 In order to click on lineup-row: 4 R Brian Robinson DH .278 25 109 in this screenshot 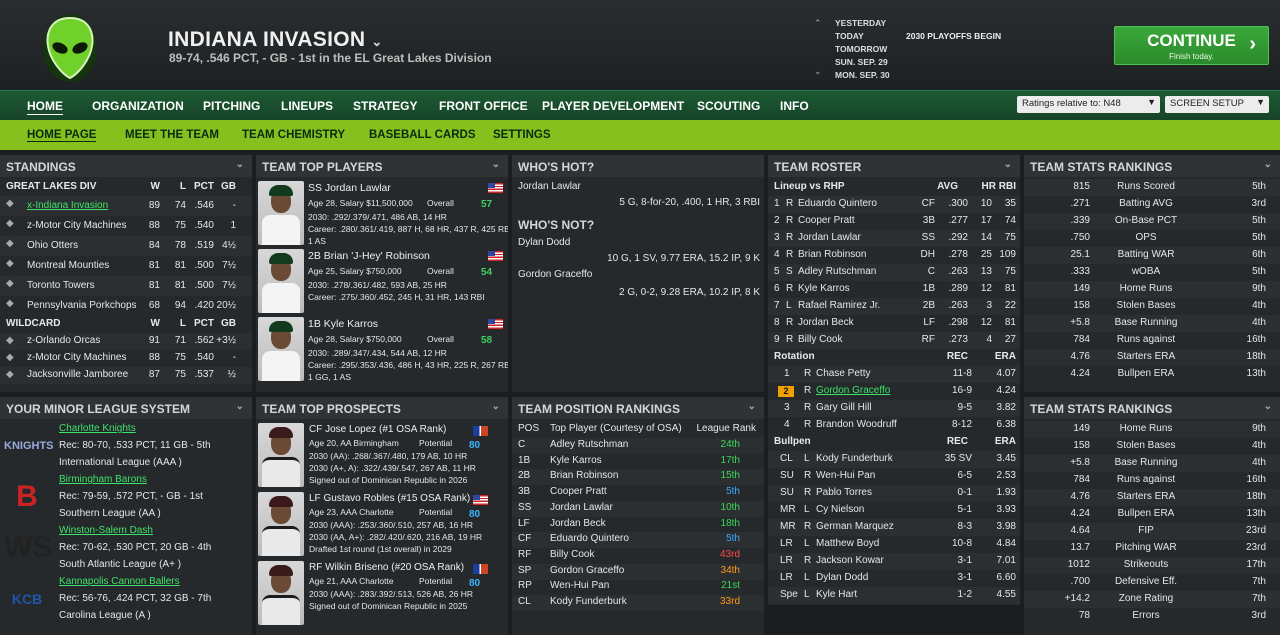, I will do `click(894, 255)`.